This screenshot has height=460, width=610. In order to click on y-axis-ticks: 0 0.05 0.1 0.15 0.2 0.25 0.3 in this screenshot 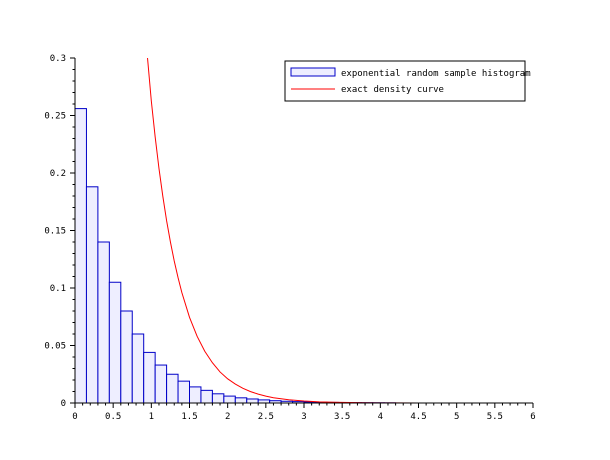, I will do `click(59, 231)`.